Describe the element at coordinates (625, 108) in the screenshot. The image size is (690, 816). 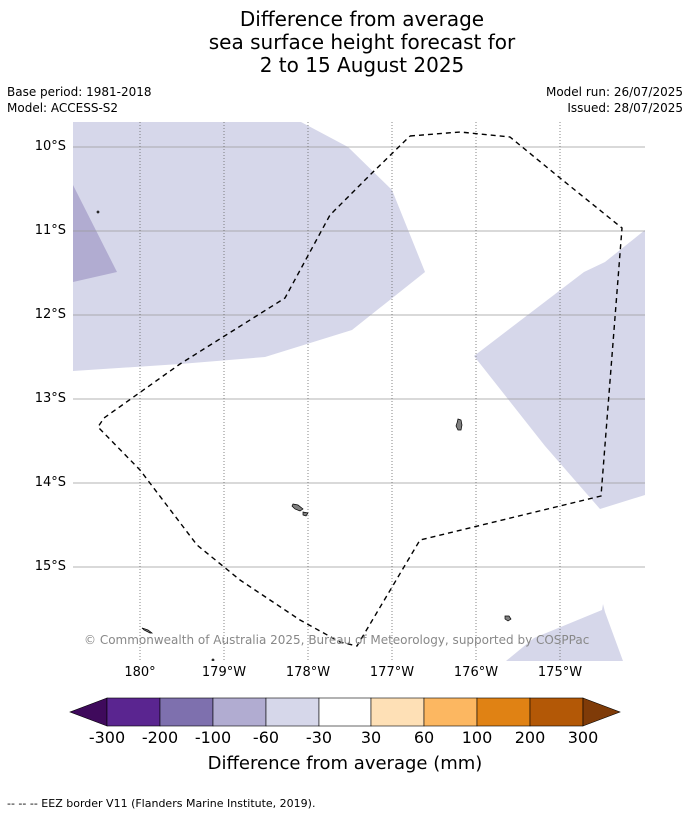
I see `issued-date: Issued: 28/07/2025` at that location.